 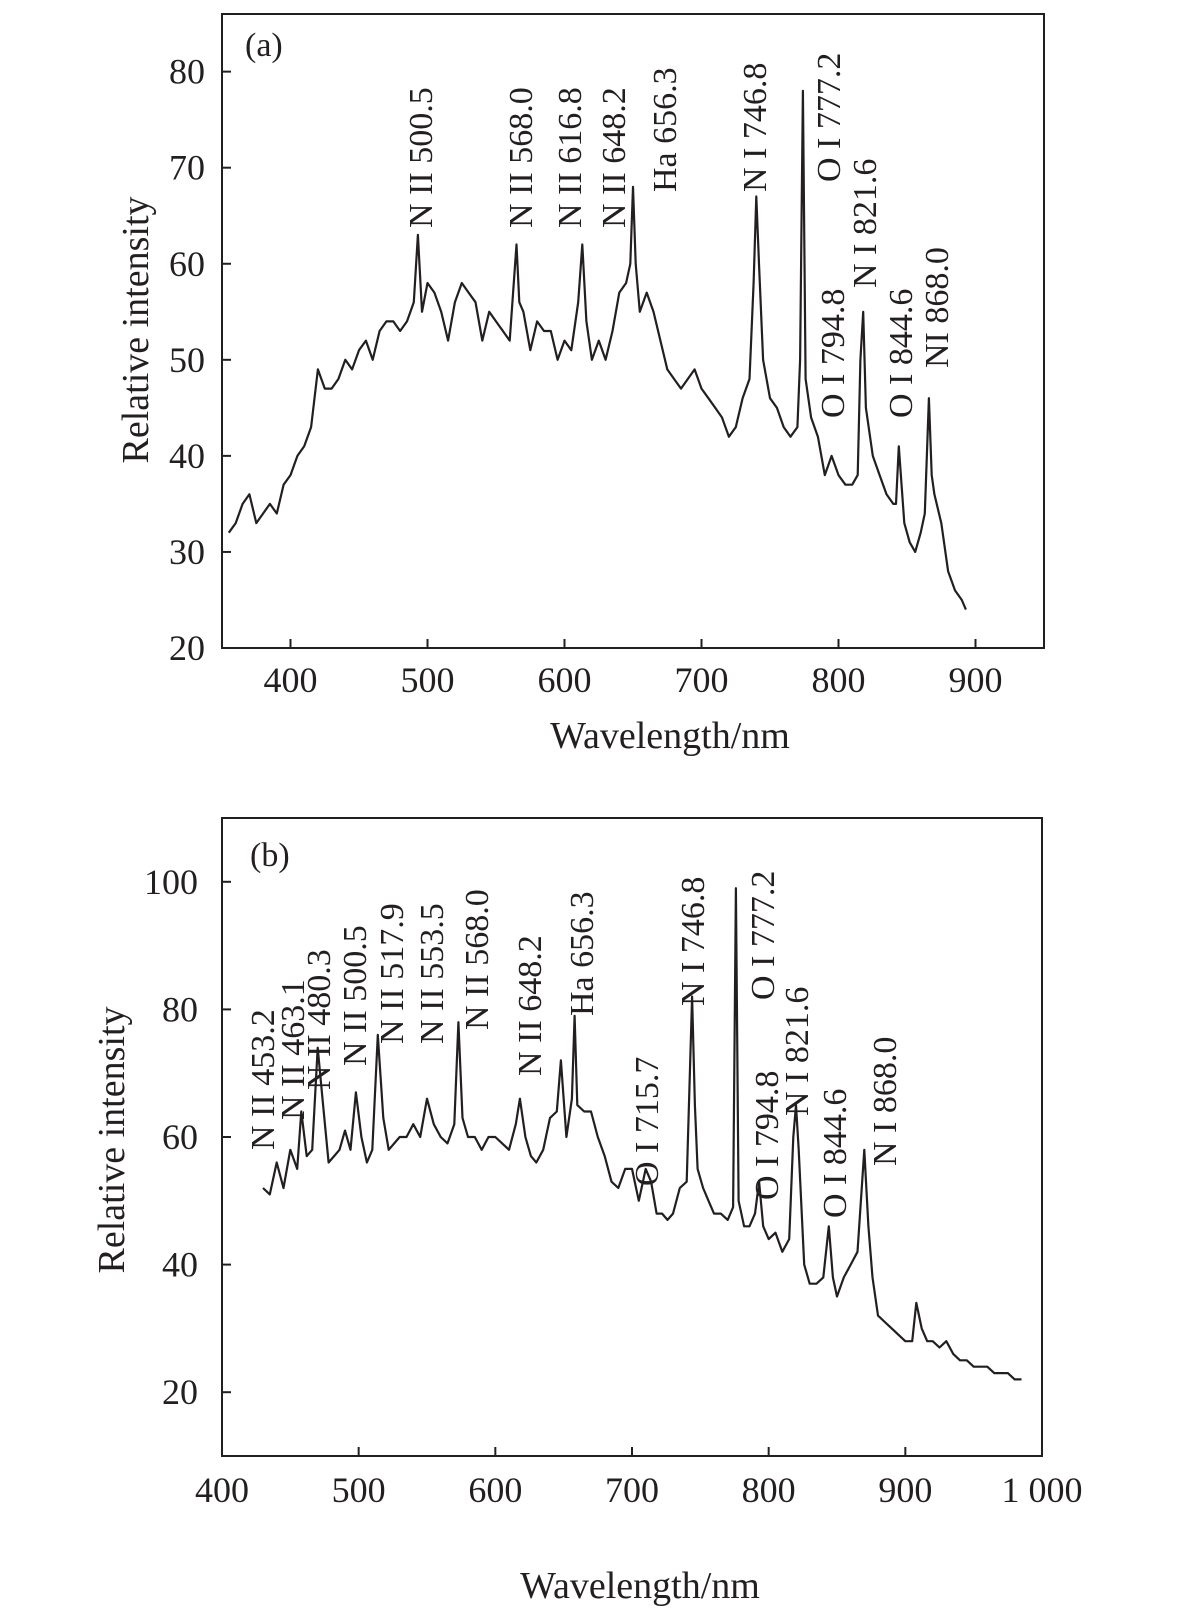 I want to click on annotation-oi-777-2-a: O I 777.2, so click(x=829, y=117).